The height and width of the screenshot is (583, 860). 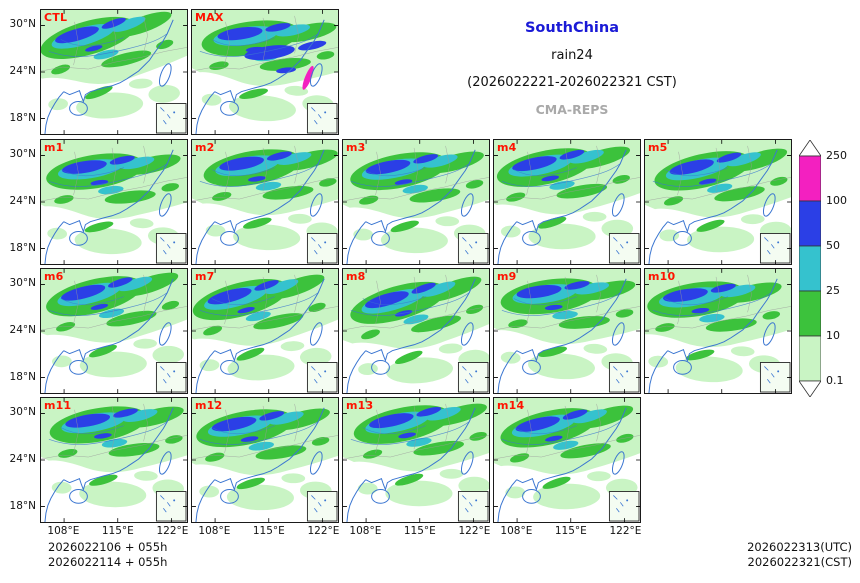 I want to click on forecast-panel: m14, so click(x=567, y=460).